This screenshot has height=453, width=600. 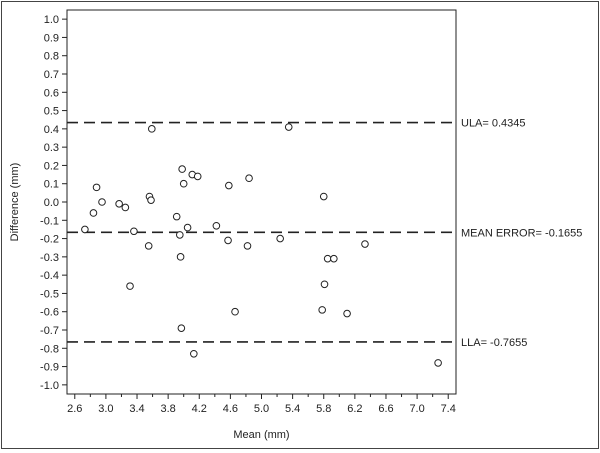 What do you see at coordinates (199, 409) in the screenshot?
I see `x-tick-label: 4.2` at bounding box center [199, 409].